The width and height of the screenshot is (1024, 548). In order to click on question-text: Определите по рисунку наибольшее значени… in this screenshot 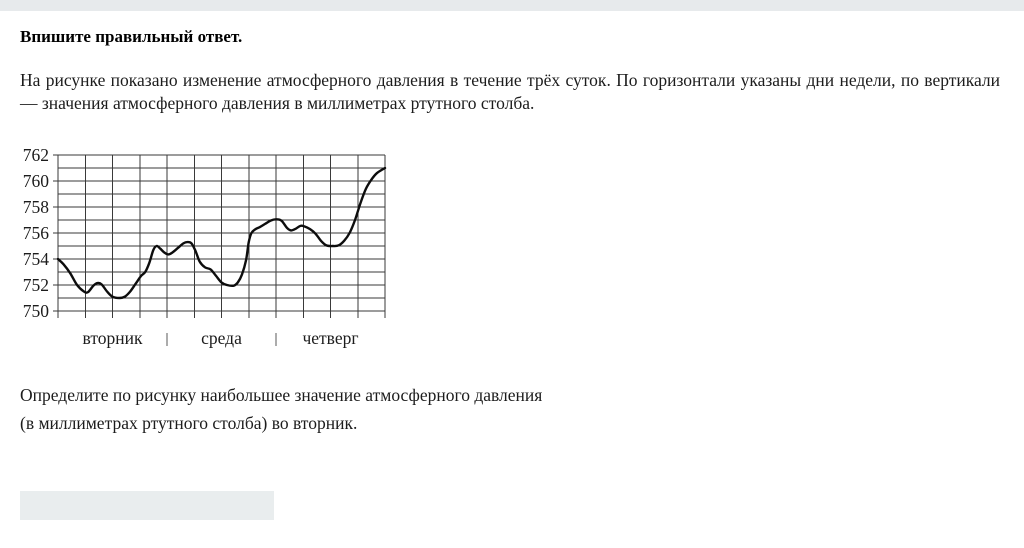, I will do `click(510, 409)`.